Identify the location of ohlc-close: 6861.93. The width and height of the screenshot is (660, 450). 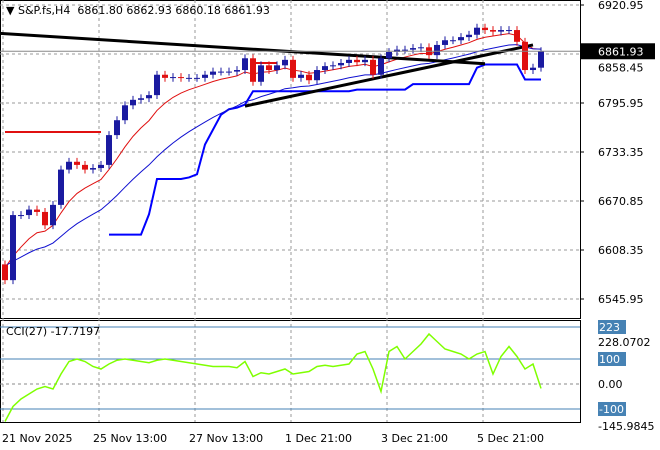
(247, 10).